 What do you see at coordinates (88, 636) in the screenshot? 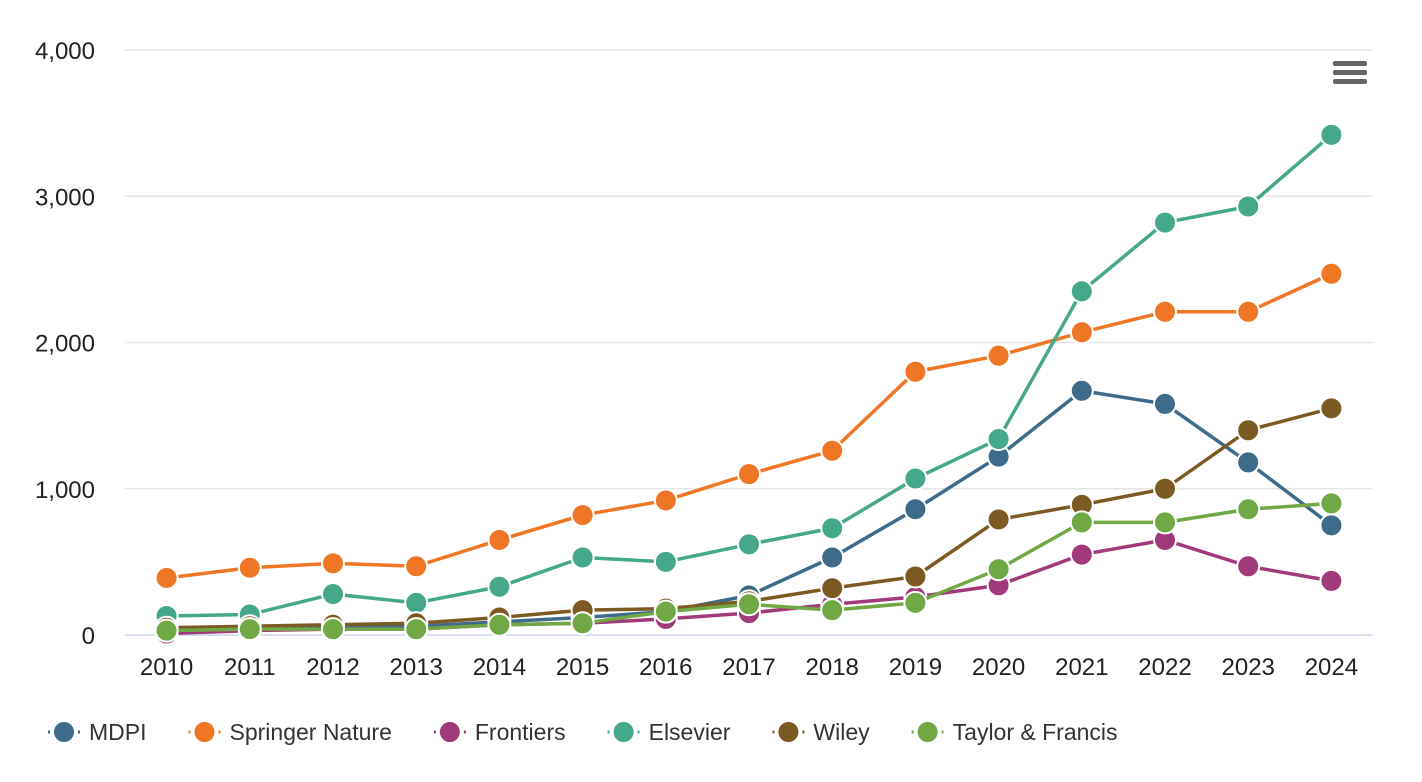
I see `y-tick-label: 0` at bounding box center [88, 636].